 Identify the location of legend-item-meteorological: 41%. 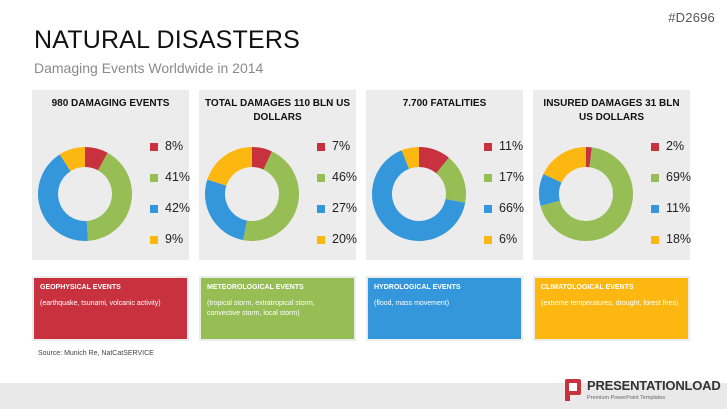
(170, 186).